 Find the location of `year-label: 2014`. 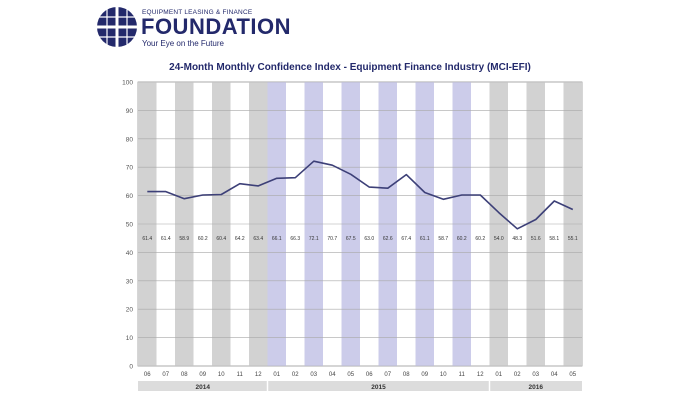

year-label: 2014 is located at coordinates (203, 387).